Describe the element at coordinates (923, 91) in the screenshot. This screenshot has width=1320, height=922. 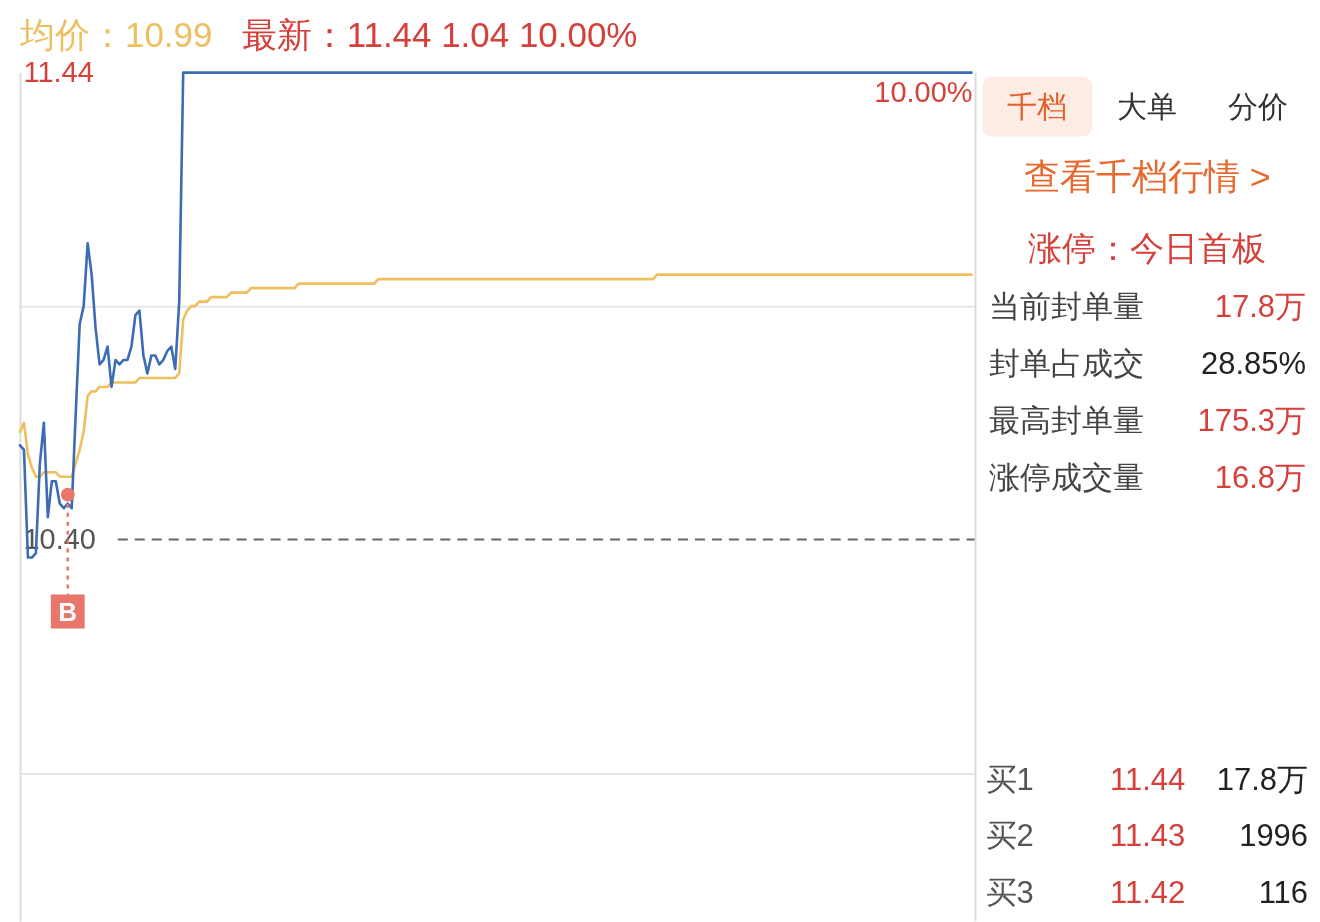
I see `annotation: 10.00%` at that location.